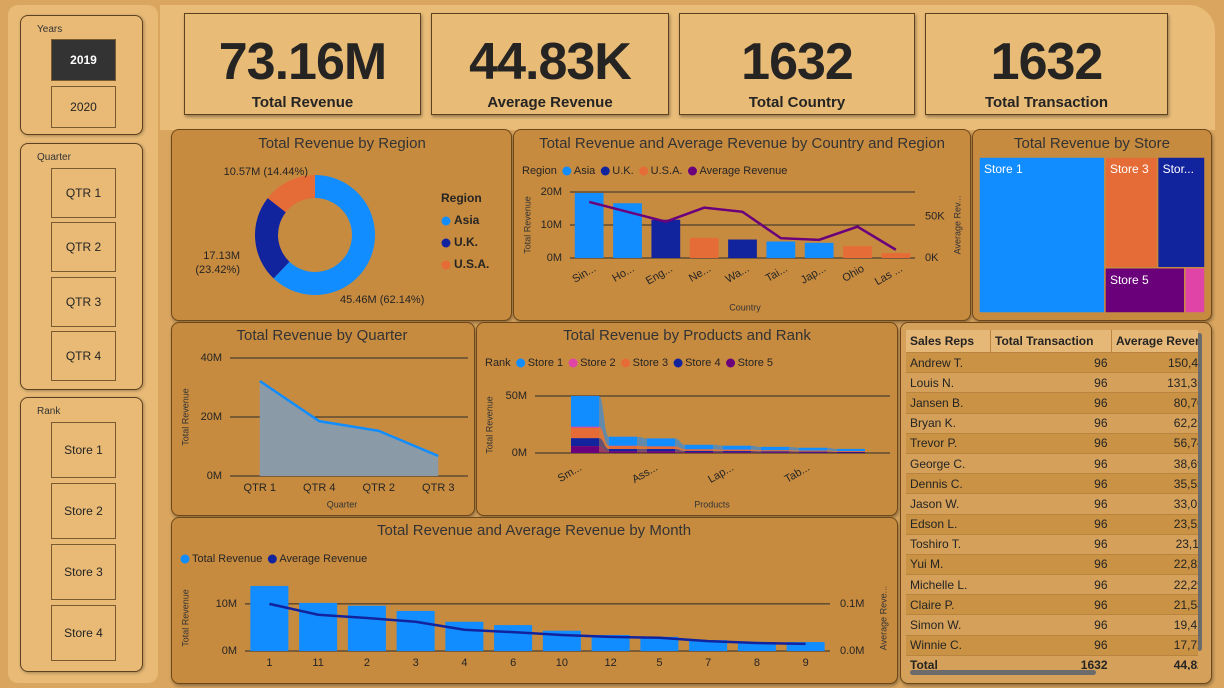 This screenshot has width=1224, height=688. Describe the element at coordinates (302, 62) in the screenshot. I see `kpi-value: 73.16M` at that location.